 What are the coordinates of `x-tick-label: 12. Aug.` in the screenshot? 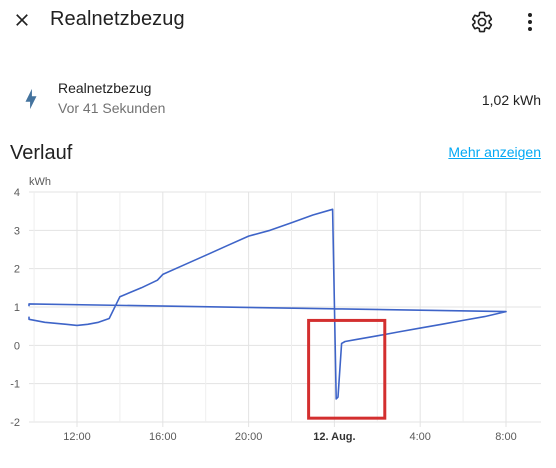 It's located at (334, 437).